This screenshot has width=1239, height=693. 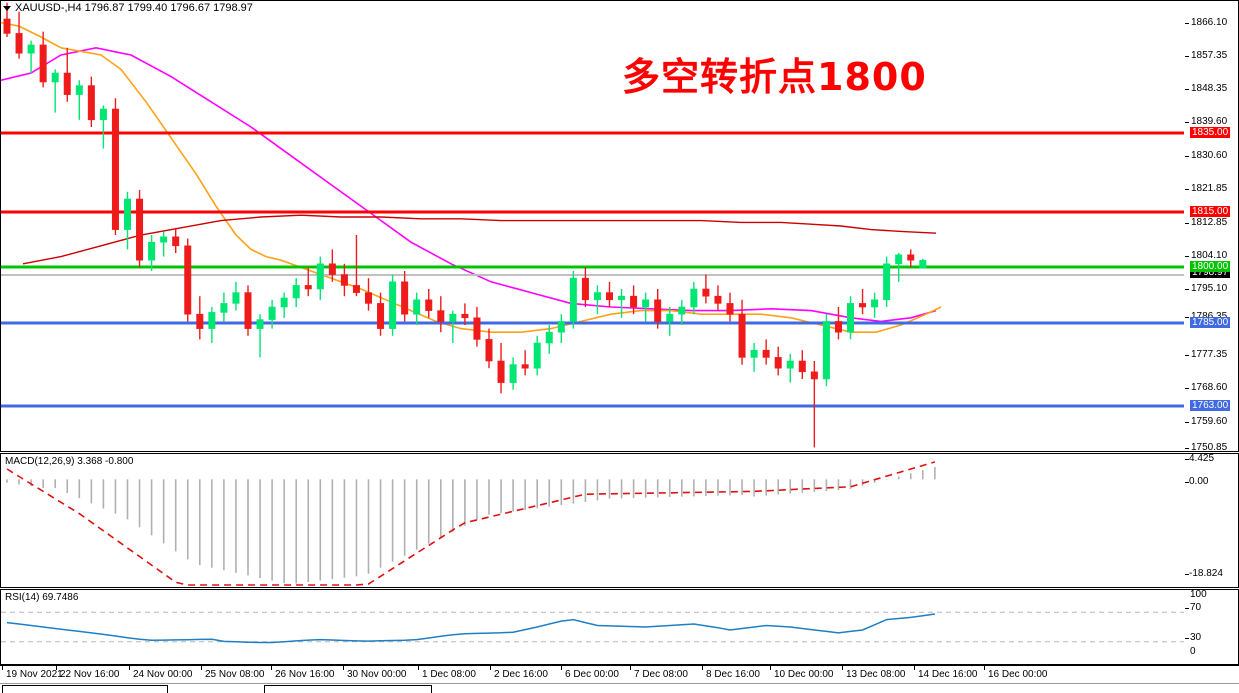 What do you see at coordinates (471, 523) in the screenshot?
I see `macd-signal-line` at bounding box center [471, 523].